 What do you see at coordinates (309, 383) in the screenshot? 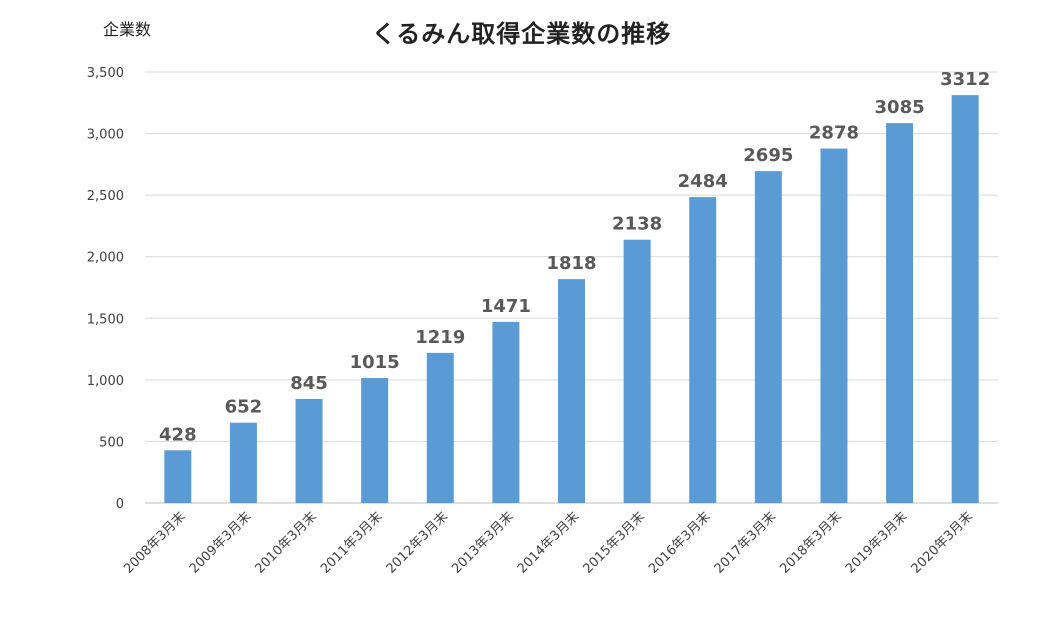
I see `data-label: 845` at bounding box center [309, 383].